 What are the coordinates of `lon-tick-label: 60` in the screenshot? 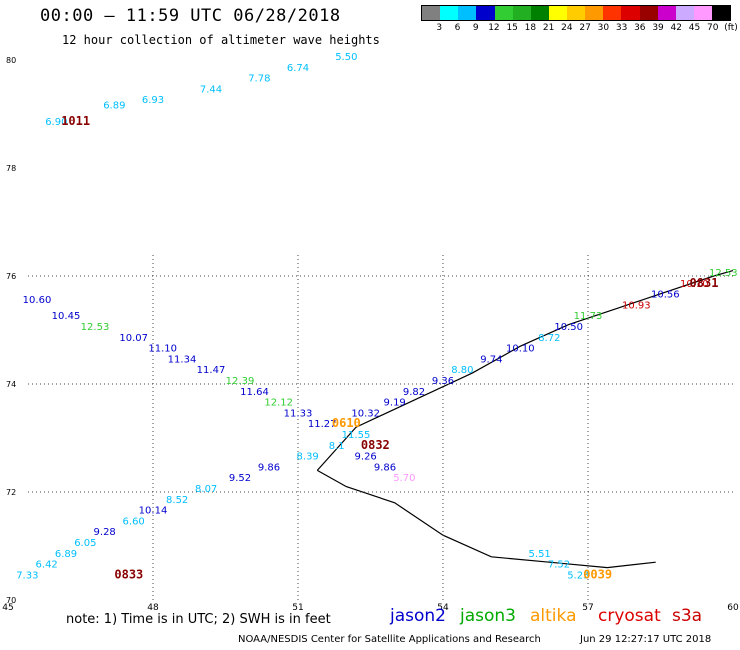 It's located at (733, 608).